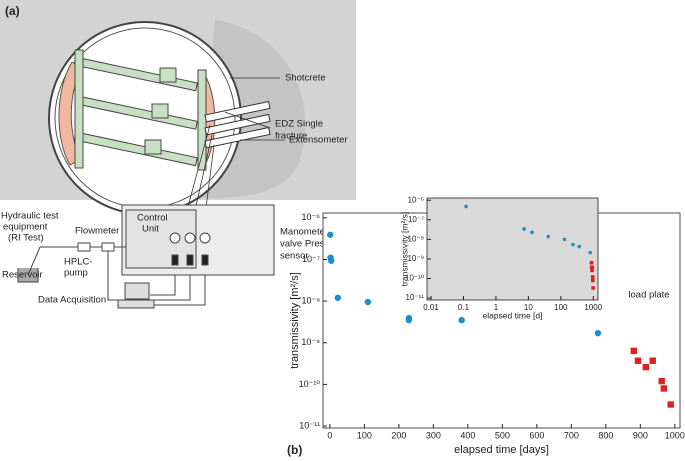 The image size is (685, 461). Describe the element at coordinates (329, 435) in the screenshot. I see `x-tick-label: 0` at that location.